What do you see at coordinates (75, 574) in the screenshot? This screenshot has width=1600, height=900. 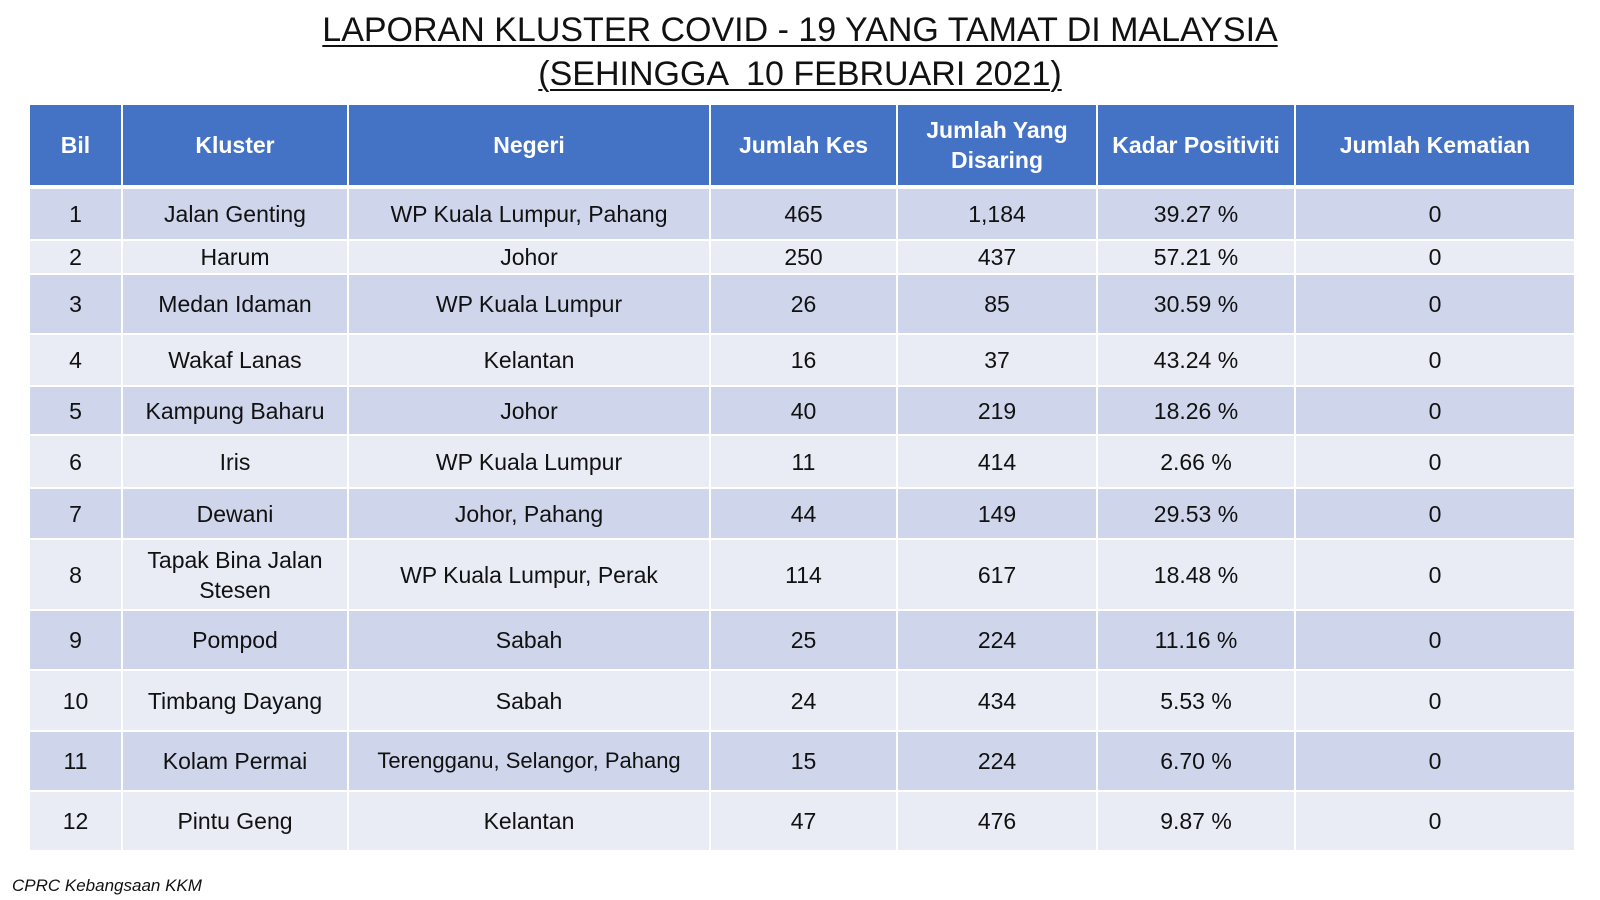 I see `cell-bil: 8` at bounding box center [75, 574].